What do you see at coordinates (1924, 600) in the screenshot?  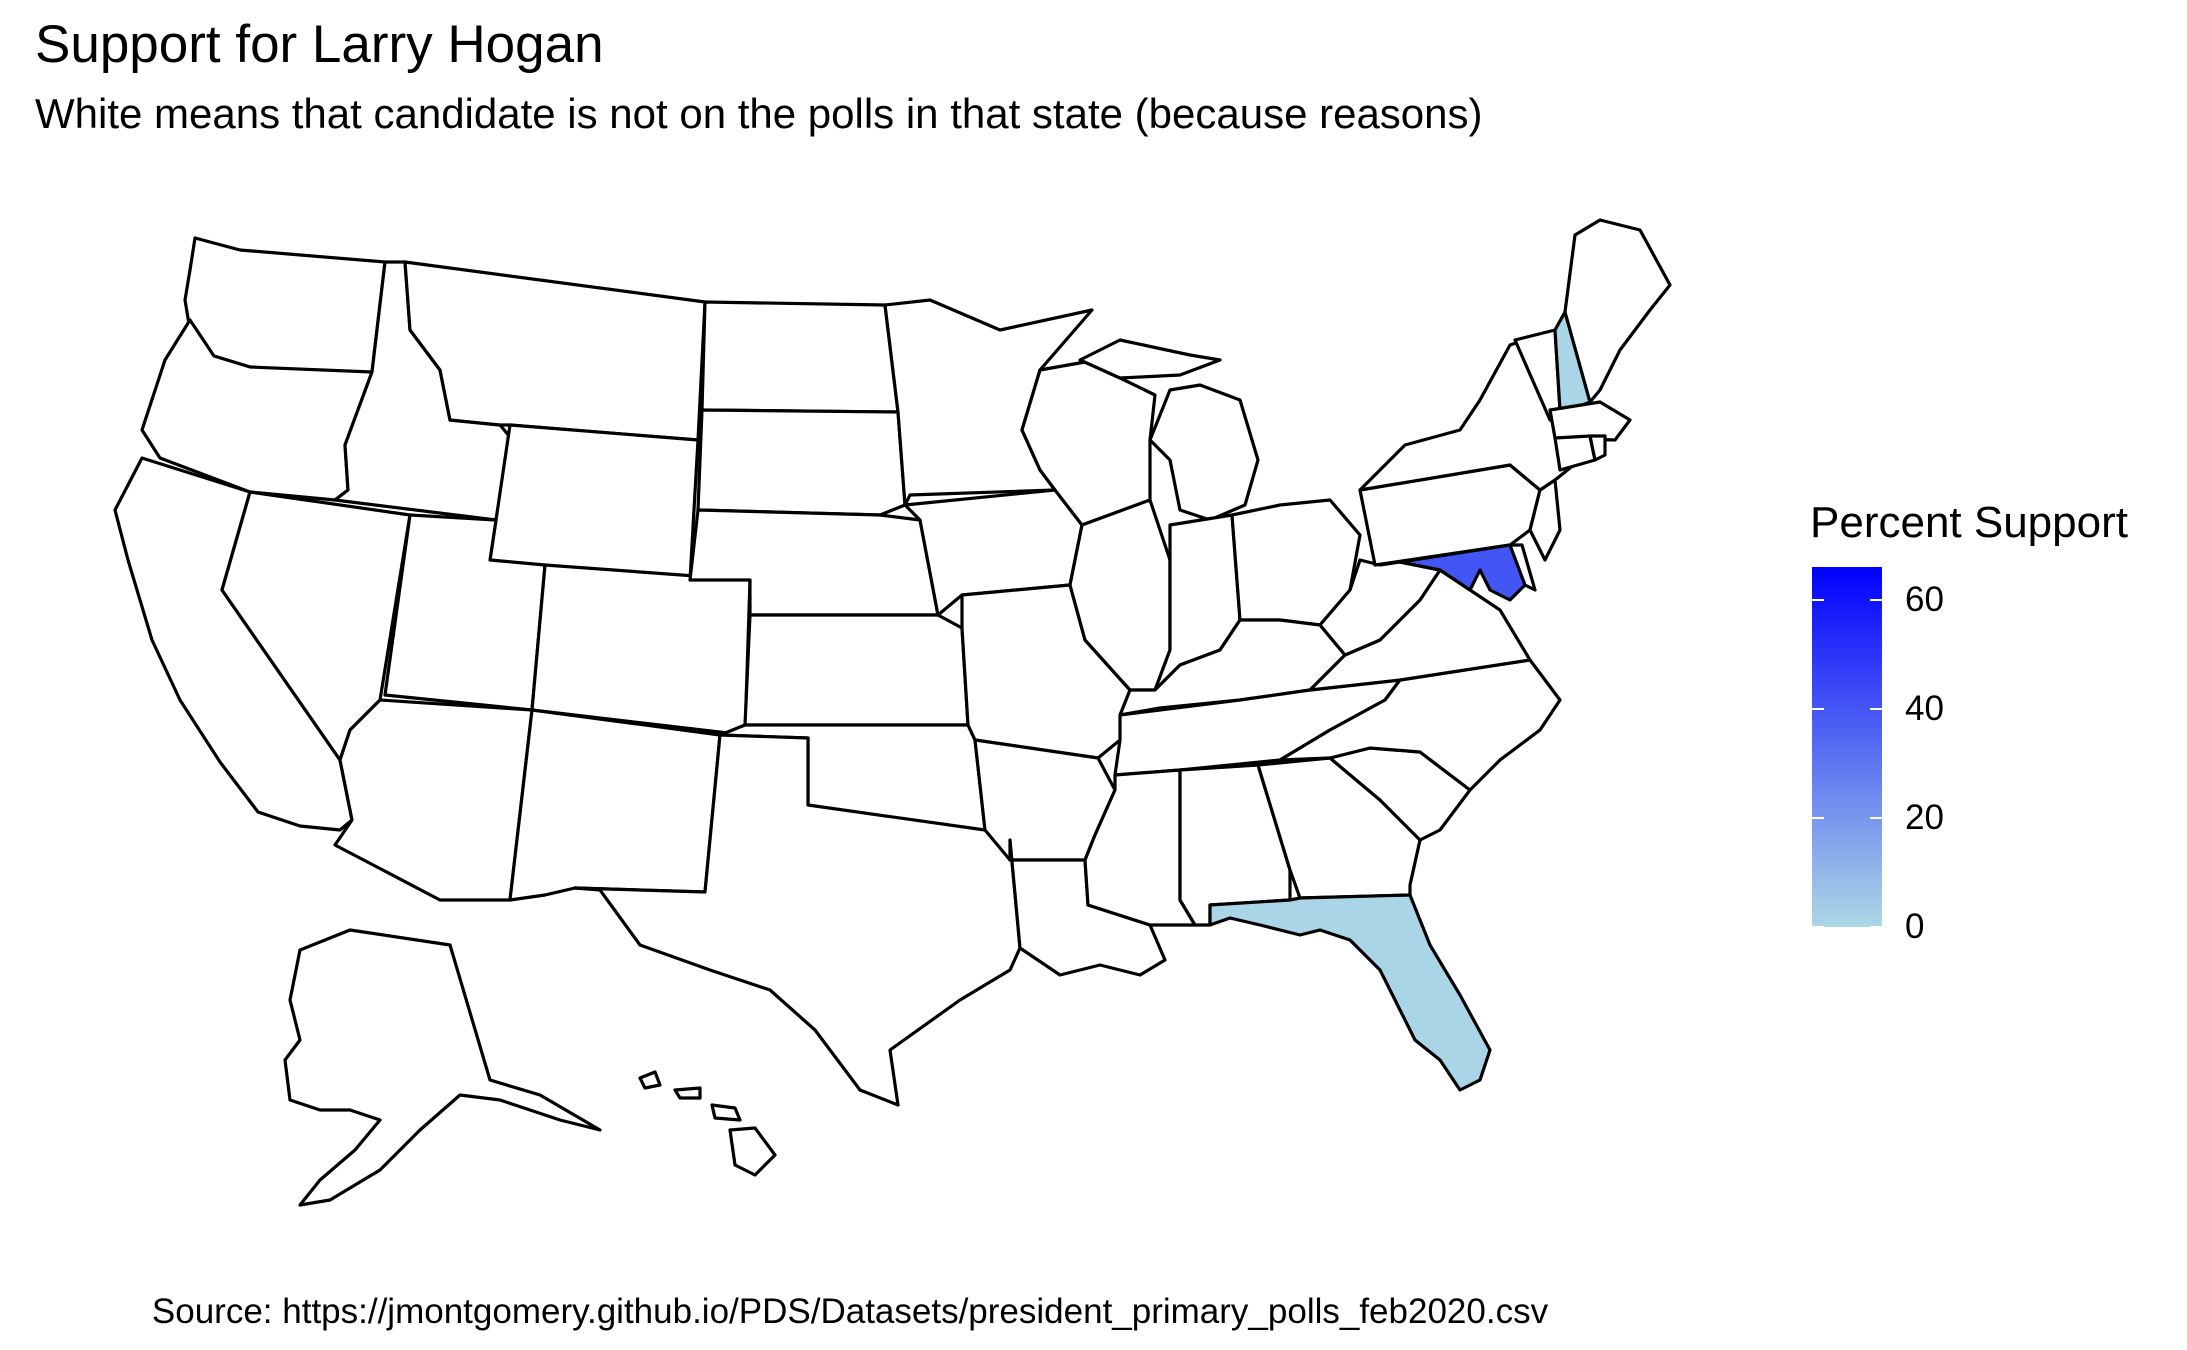 I see `legend-tick-label: 60` at bounding box center [1924, 600].